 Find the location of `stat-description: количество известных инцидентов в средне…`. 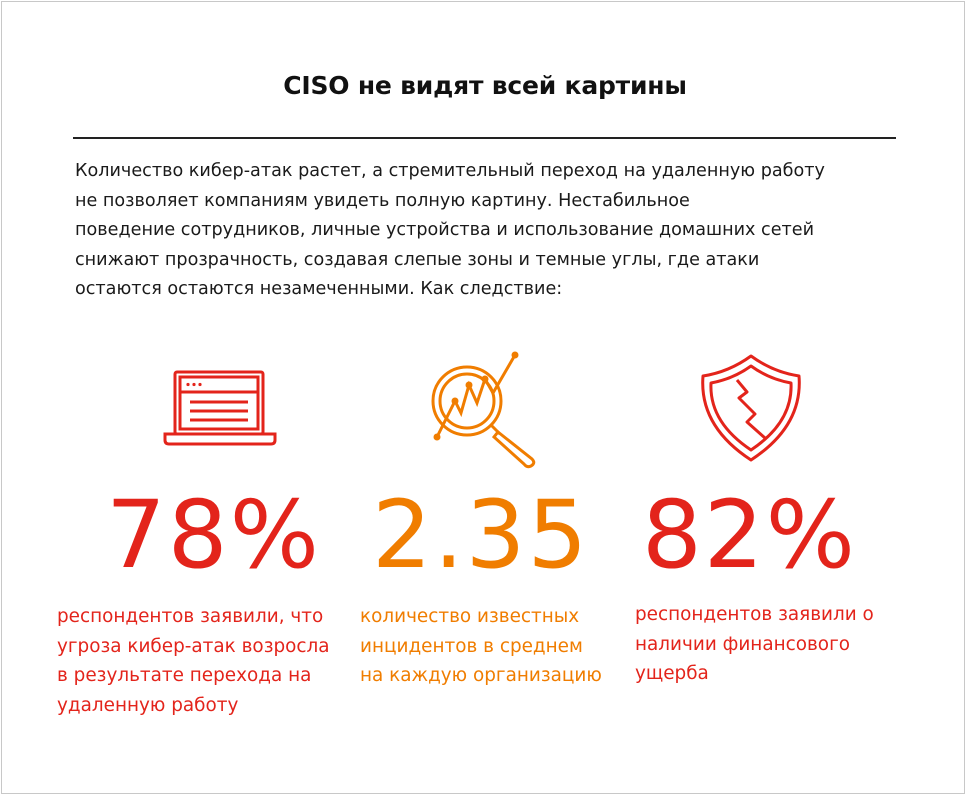

stat-description: количество известных инцидентов в средне… is located at coordinates (481, 646).